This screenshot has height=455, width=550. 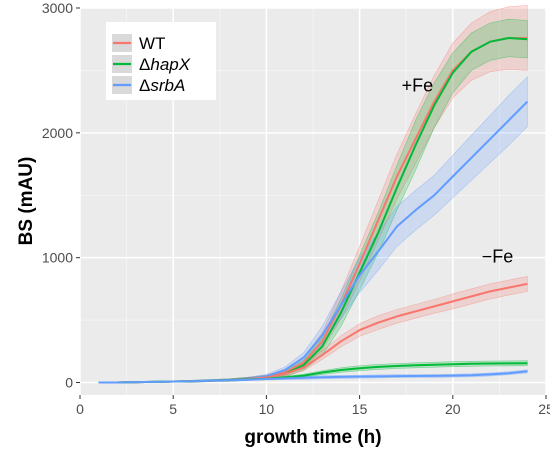 I want to click on annotations: +Fe −Fe, so click(x=458, y=171).